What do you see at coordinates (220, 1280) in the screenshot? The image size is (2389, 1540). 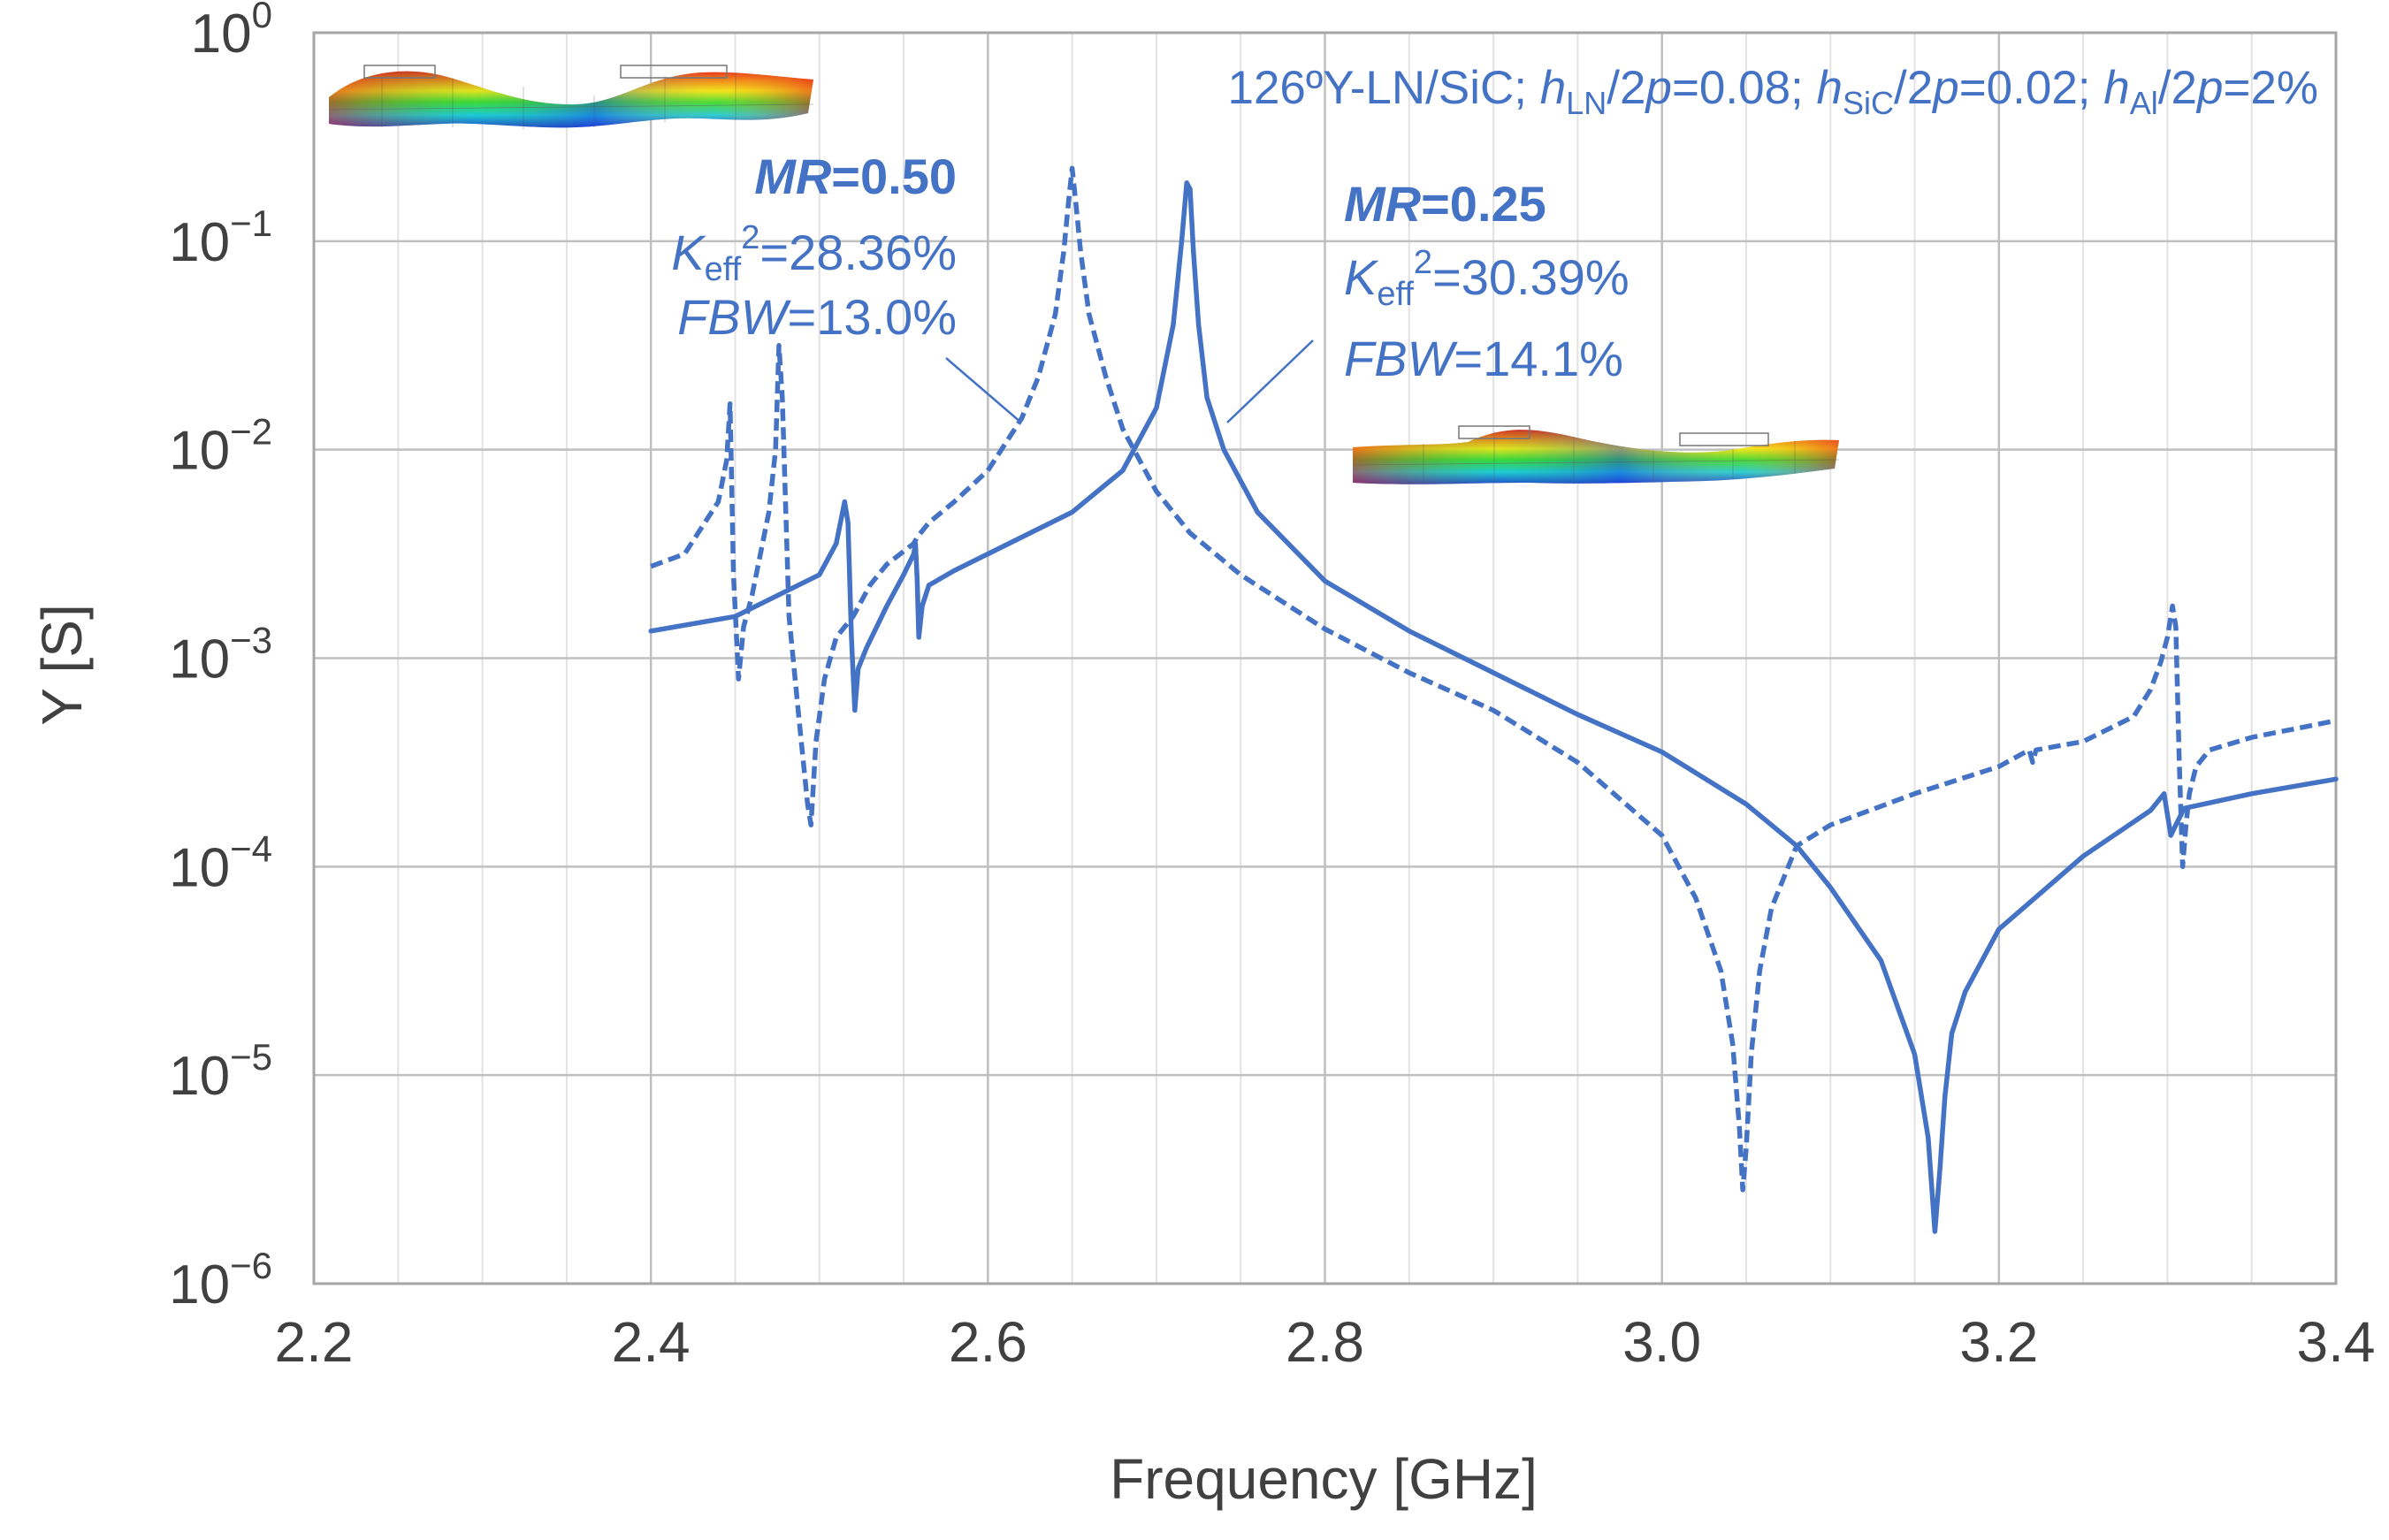 I see `y-tick-label: 10⁻⁶` at bounding box center [220, 1280].